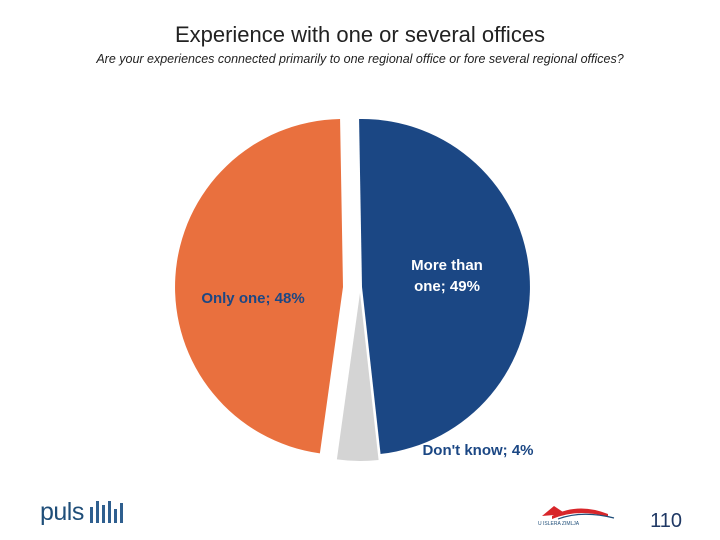 Image resolution: width=720 pixels, height=540 pixels. I want to click on pie-slice-more-than-one, so click(444, 286).